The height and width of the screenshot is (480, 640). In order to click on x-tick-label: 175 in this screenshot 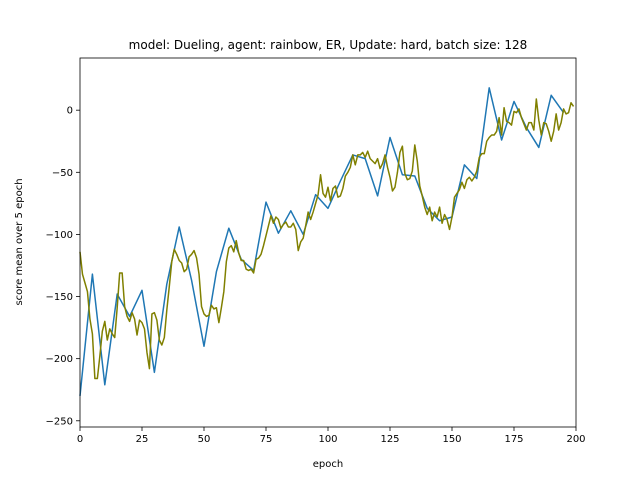, I will do `click(513, 439)`.